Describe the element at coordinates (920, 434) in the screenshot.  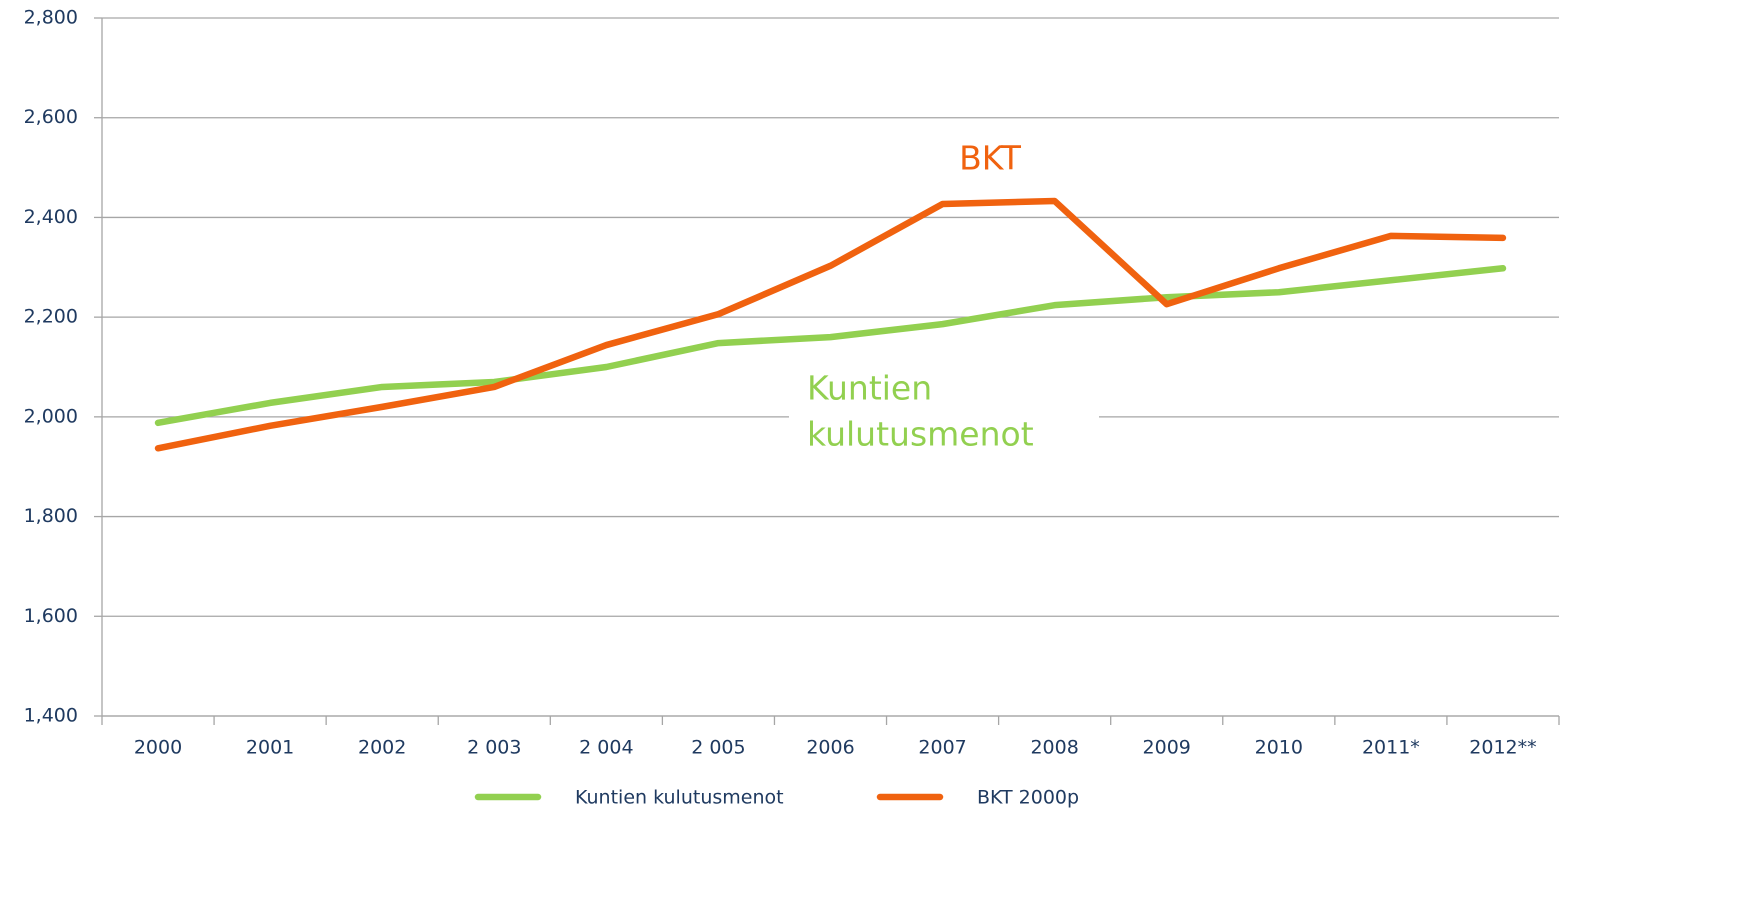
I see `annotation: kulutusmenot` at that location.